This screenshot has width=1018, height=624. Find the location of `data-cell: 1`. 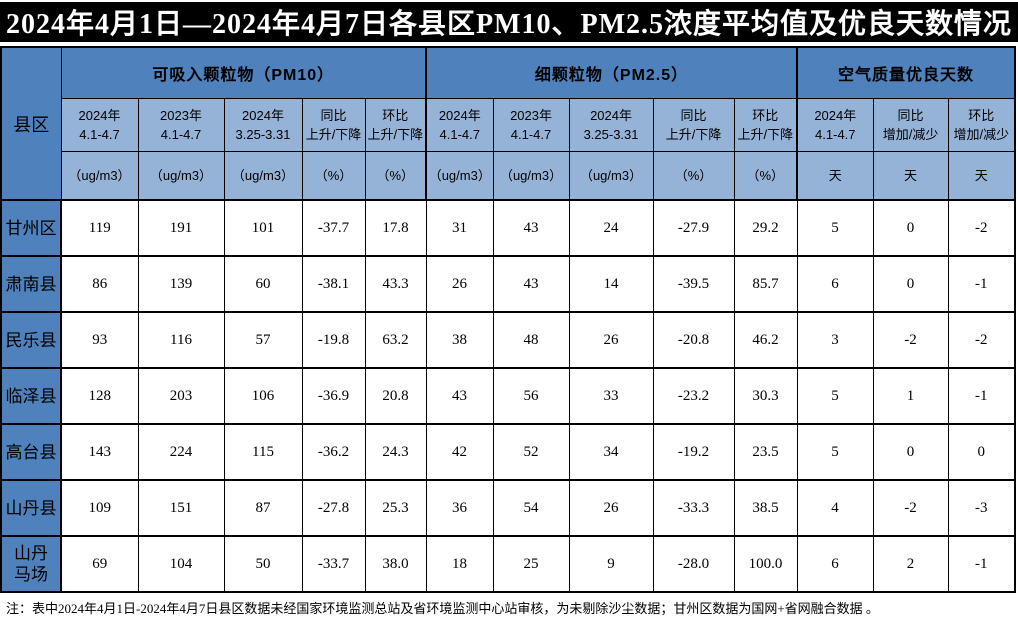

data-cell: 1 is located at coordinates (910, 396).